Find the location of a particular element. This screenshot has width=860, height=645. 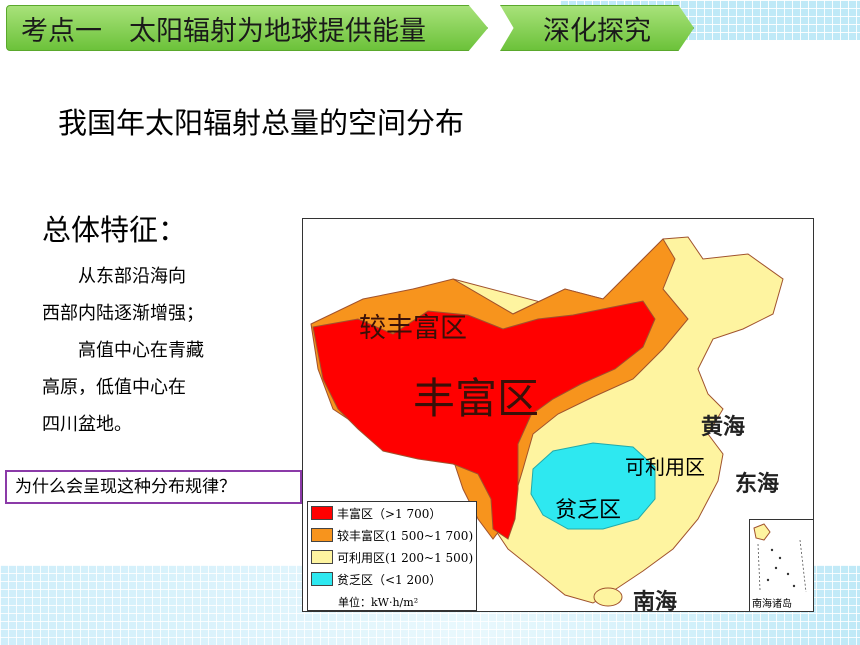

label-fairly-rich-zone: 较丰富区 is located at coordinates (413, 328).